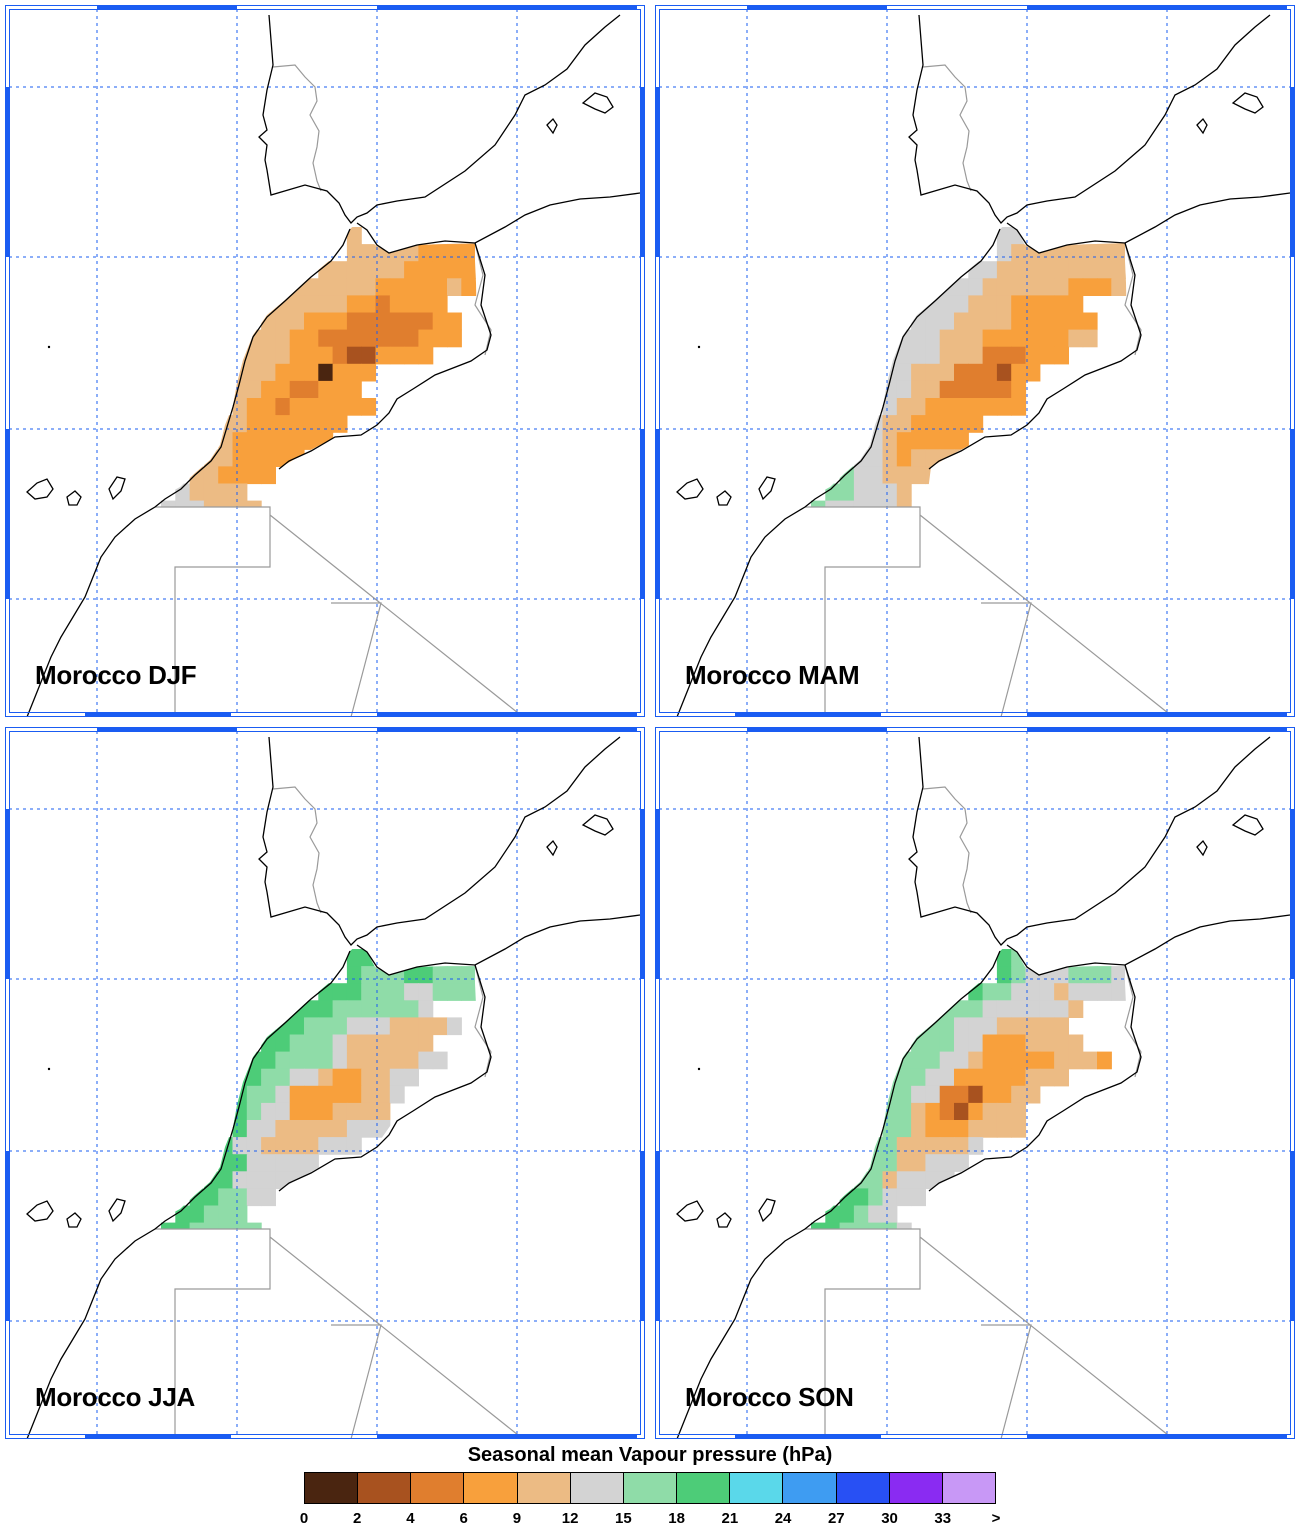  I want to click on colorbar-tick-label: 30, so click(889, 1518).